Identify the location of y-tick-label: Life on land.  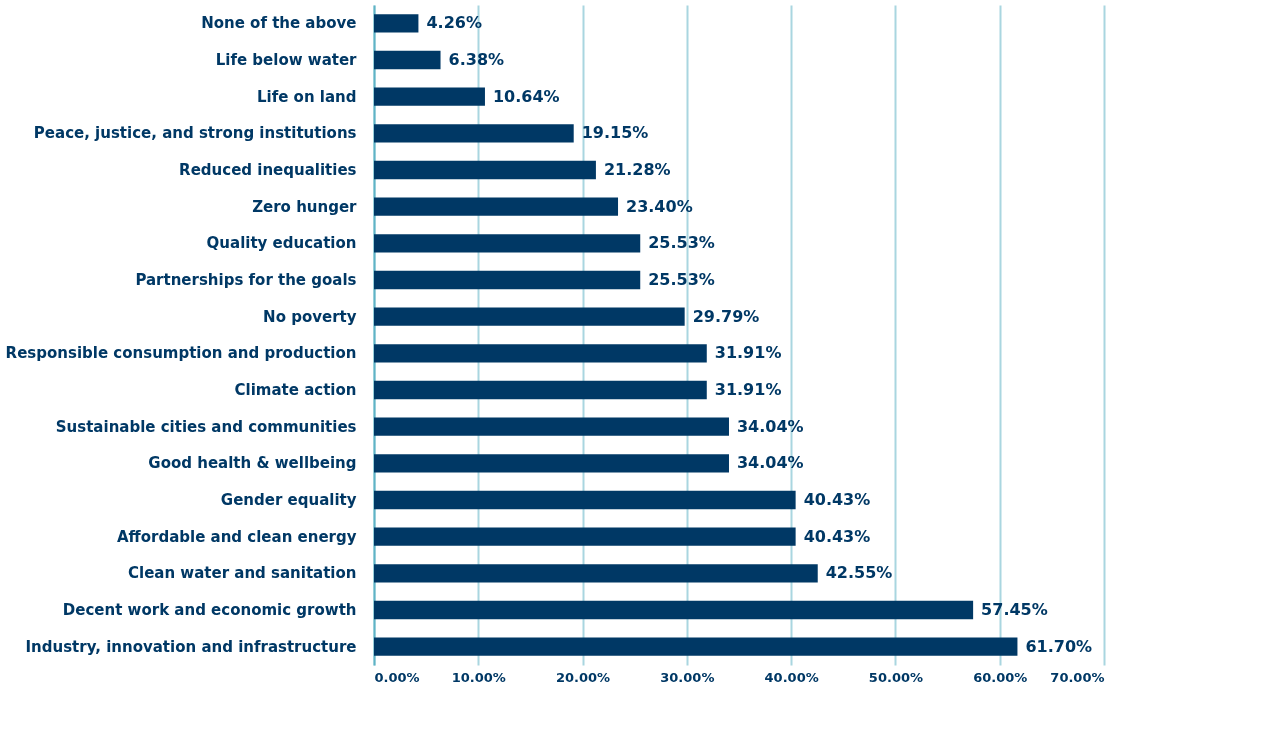
(306, 96).